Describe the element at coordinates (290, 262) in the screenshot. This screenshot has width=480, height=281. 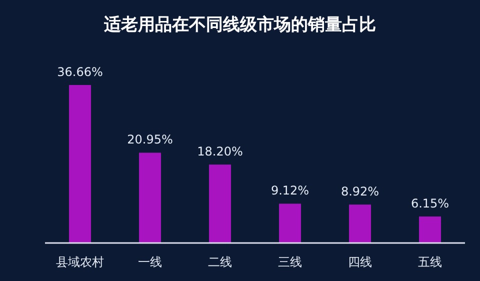
I see `x-tick-label: 三线` at that location.